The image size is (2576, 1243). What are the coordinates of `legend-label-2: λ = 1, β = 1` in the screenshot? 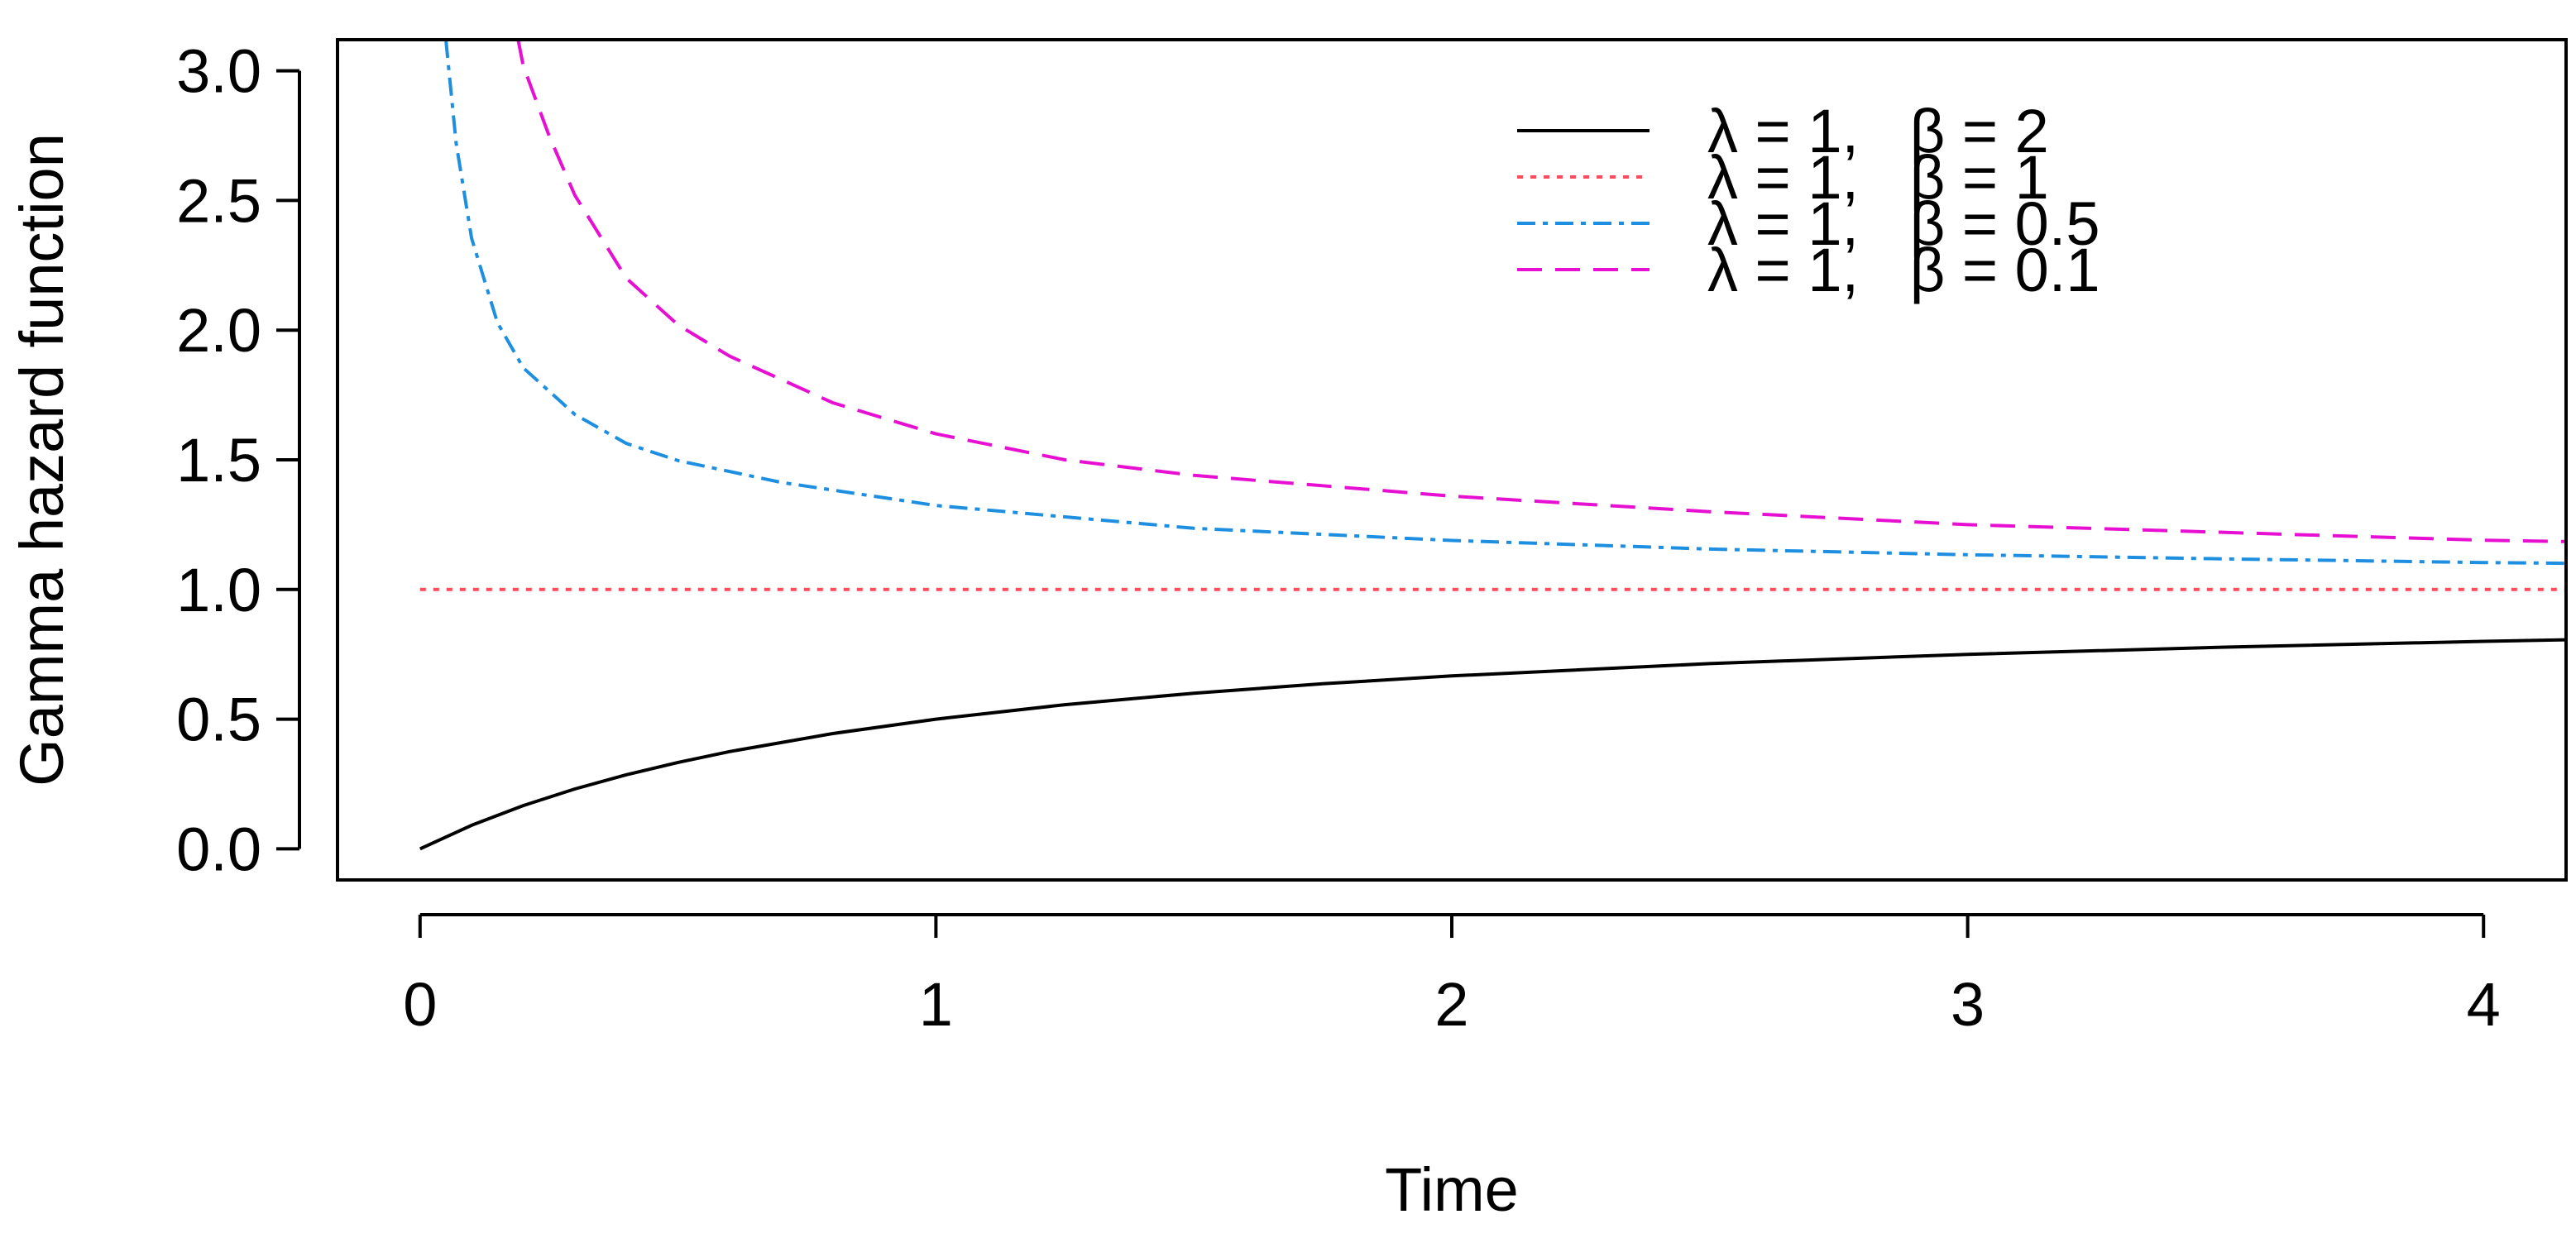 It's located at (1878, 177).